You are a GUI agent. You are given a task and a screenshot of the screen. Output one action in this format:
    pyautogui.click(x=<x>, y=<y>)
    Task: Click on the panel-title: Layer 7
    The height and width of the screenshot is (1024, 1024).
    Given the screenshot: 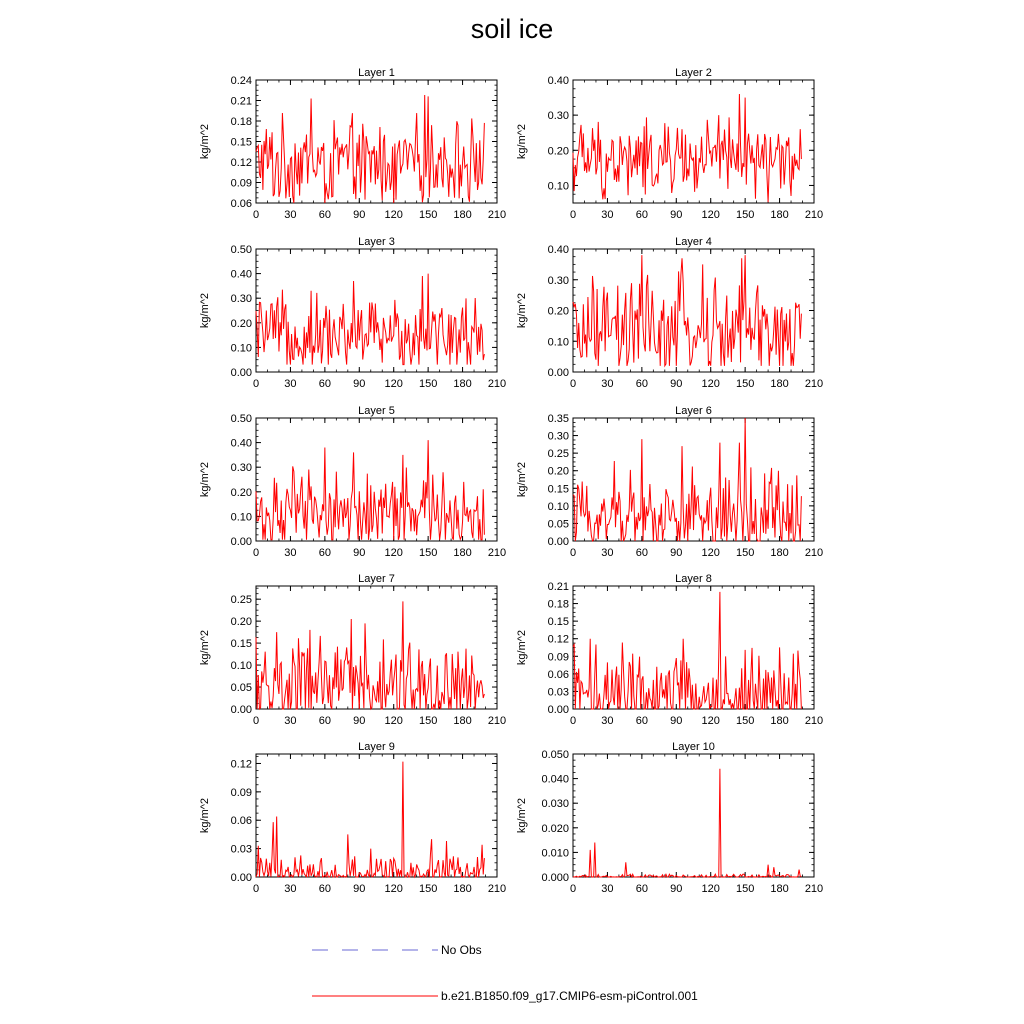 What is the action you would take?
    pyautogui.click(x=376, y=579)
    